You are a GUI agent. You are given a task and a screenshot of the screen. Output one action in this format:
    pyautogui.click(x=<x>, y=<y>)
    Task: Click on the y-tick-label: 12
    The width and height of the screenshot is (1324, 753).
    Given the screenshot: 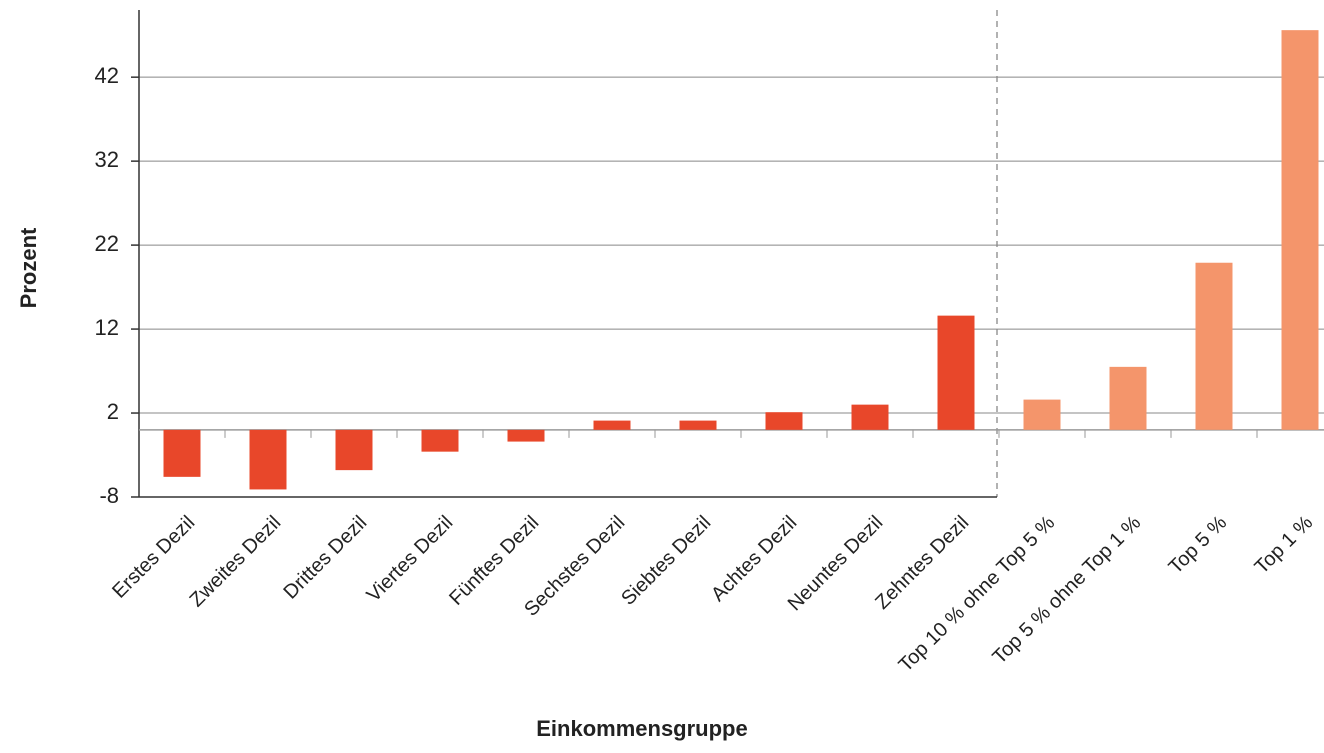 What is the action you would take?
    pyautogui.click(x=107, y=327)
    